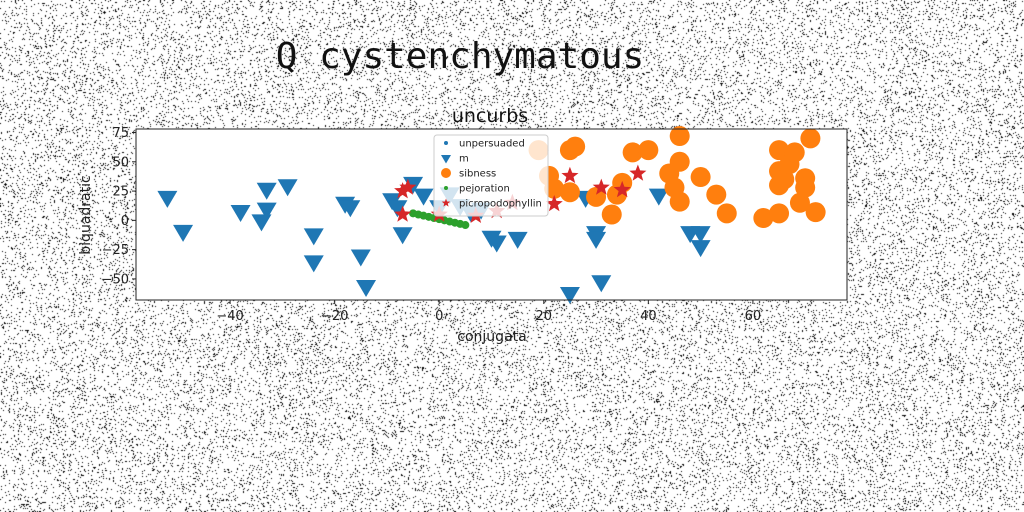 This screenshot has width=1024, height=512. Describe the element at coordinates (120, 162) in the screenshot. I see `y-tick-label: 50` at that location.